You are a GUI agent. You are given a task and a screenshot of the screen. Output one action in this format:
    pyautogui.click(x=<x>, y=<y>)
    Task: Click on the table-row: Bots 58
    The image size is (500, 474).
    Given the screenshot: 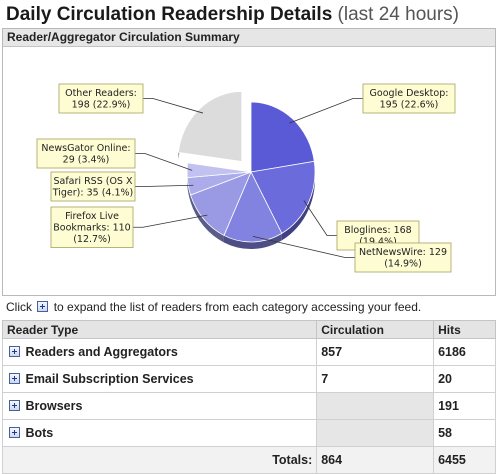 What is the action you would take?
    pyautogui.click(x=248, y=433)
    